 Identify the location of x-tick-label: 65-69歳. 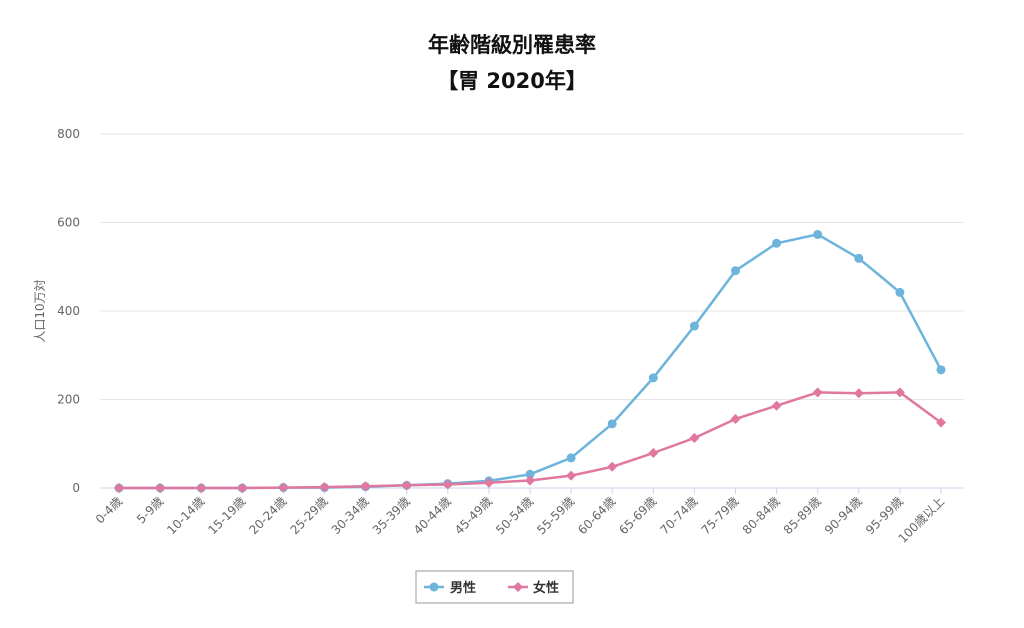
(637, 515).